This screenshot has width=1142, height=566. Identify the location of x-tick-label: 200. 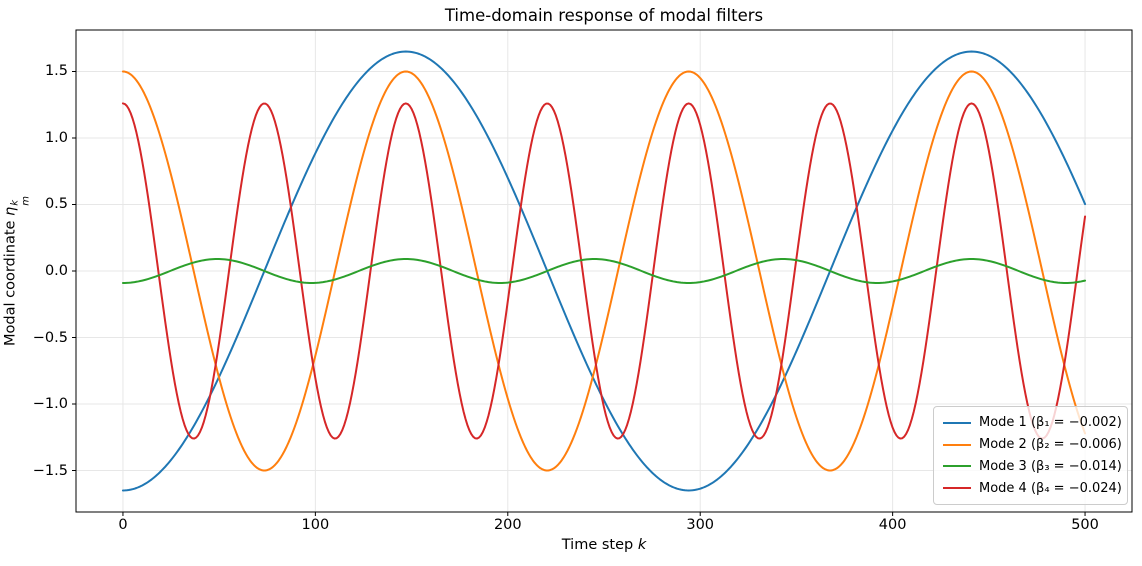
(507, 525).